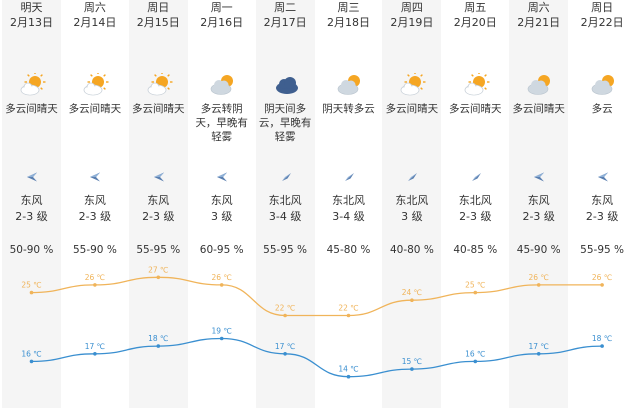 The image size is (640, 408). What do you see at coordinates (221, 123) in the screenshot?
I see `weather-description: 多云转阴天，早晚有轻雾` at bounding box center [221, 123].